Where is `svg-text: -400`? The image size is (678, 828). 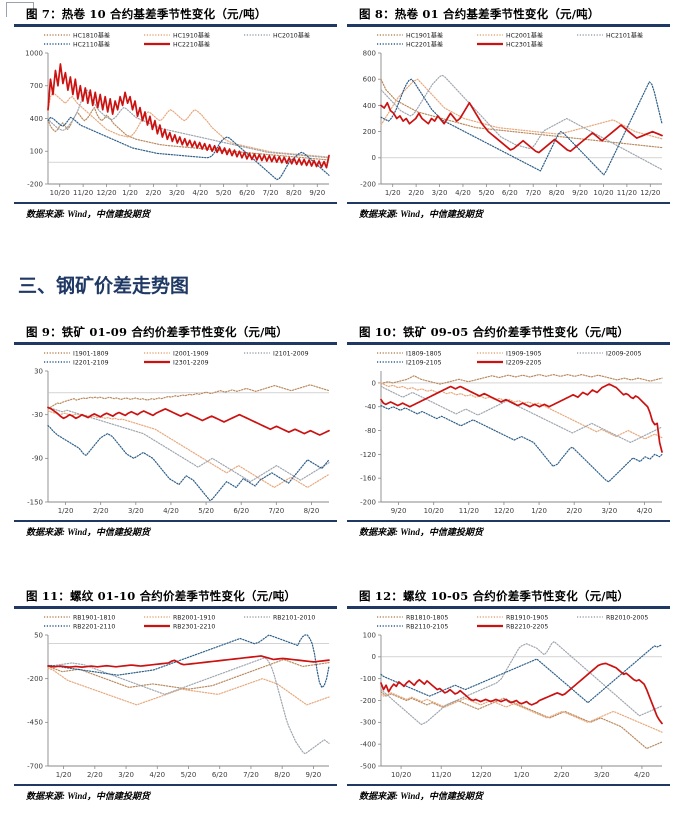
svg-text: -400 is located at coordinates (368, 744).